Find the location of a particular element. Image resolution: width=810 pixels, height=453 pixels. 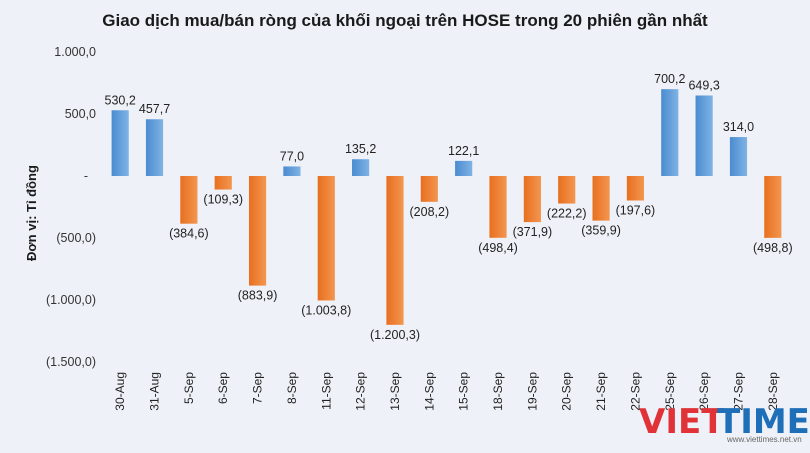

value-label: 530,2 is located at coordinates (120, 100).